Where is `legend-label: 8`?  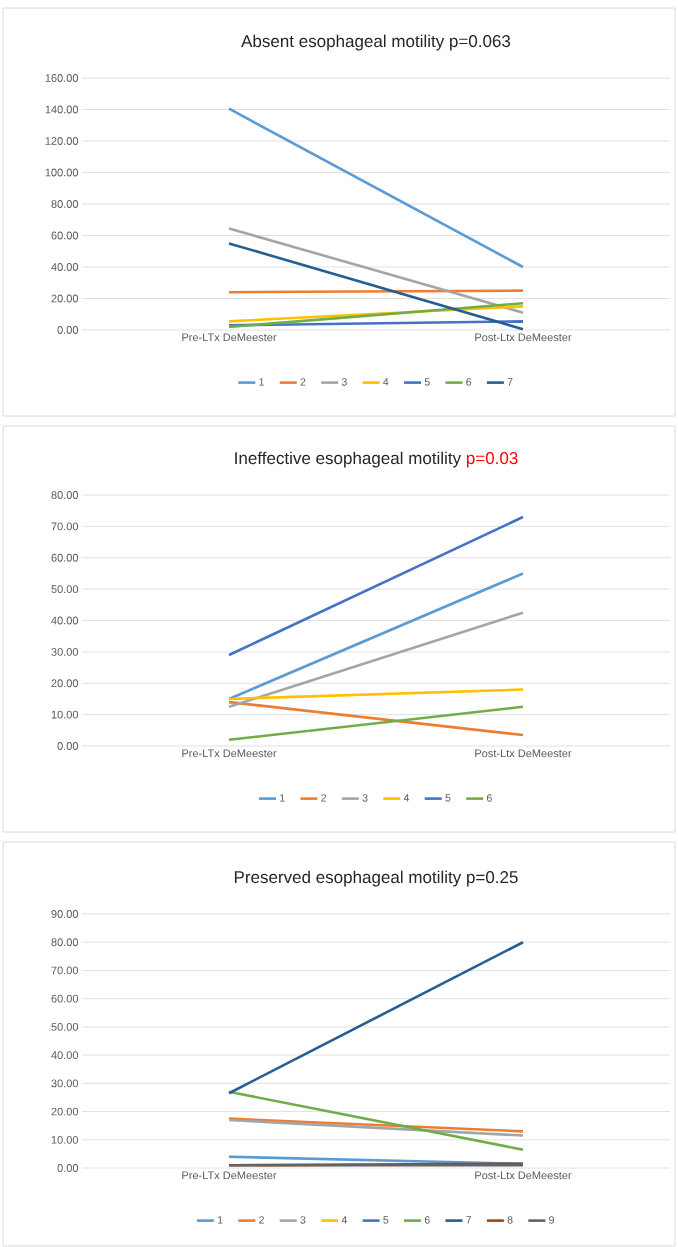 legend-label: 8 is located at coordinates (510, 1220).